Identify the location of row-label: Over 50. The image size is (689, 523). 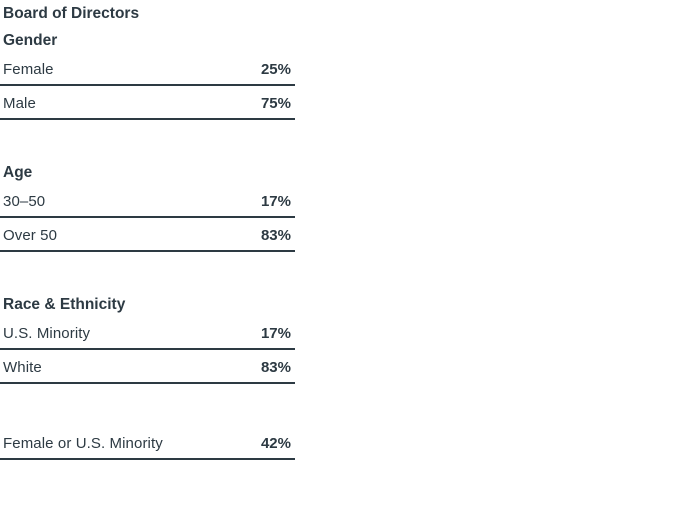
(30, 235).